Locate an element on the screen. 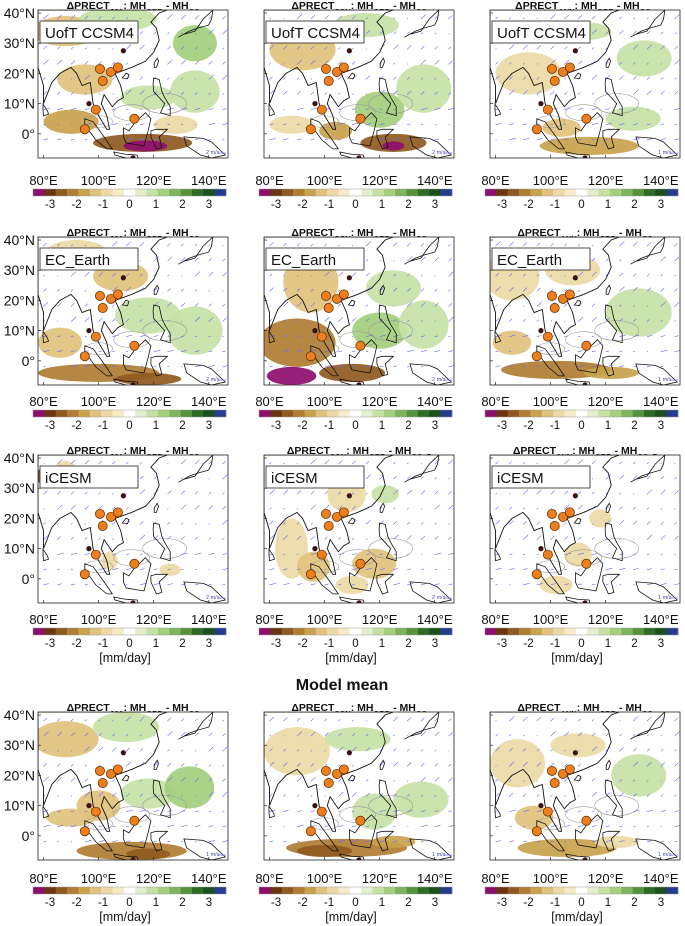 The width and height of the screenshot is (685, 926). colorbar-tick-label: 2 is located at coordinates (634, 205).